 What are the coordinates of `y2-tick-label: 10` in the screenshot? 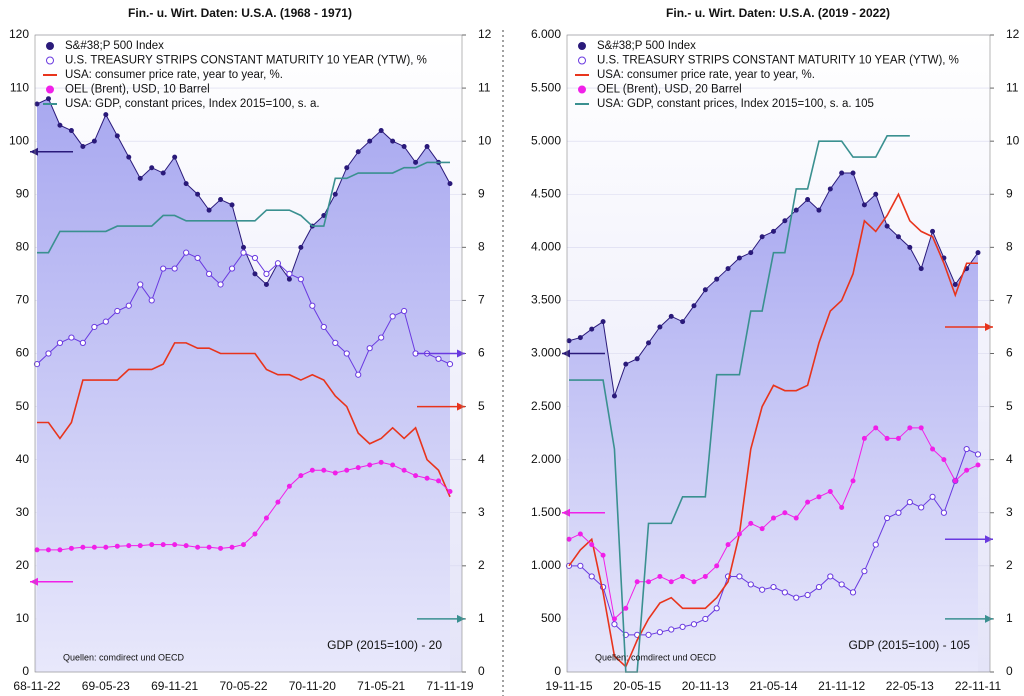 It's located at (485, 140).